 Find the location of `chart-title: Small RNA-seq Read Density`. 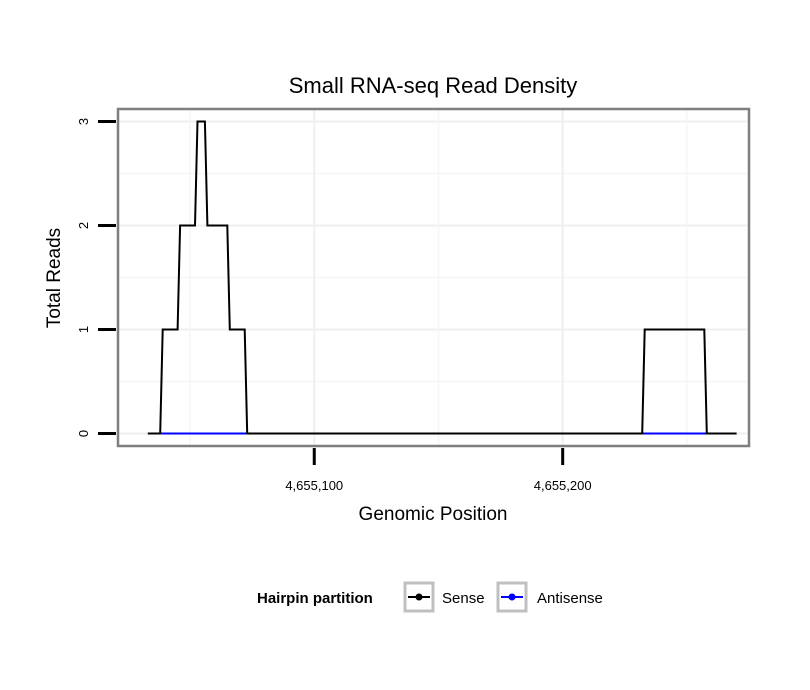

chart-title: Small RNA-seq Read Density is located at coordinates (433, 85).